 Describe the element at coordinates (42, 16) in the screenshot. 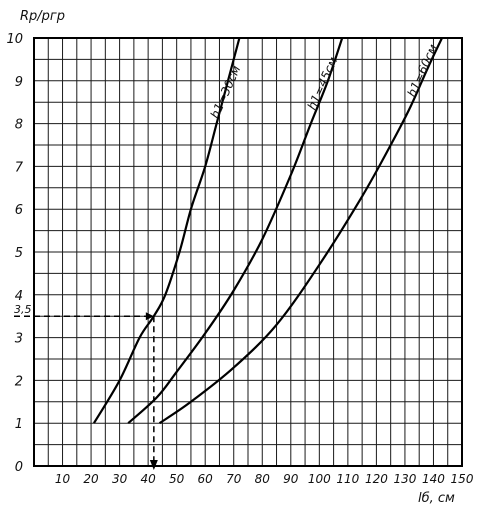

I see `y-axis-label: Rр/pгр` at that location.